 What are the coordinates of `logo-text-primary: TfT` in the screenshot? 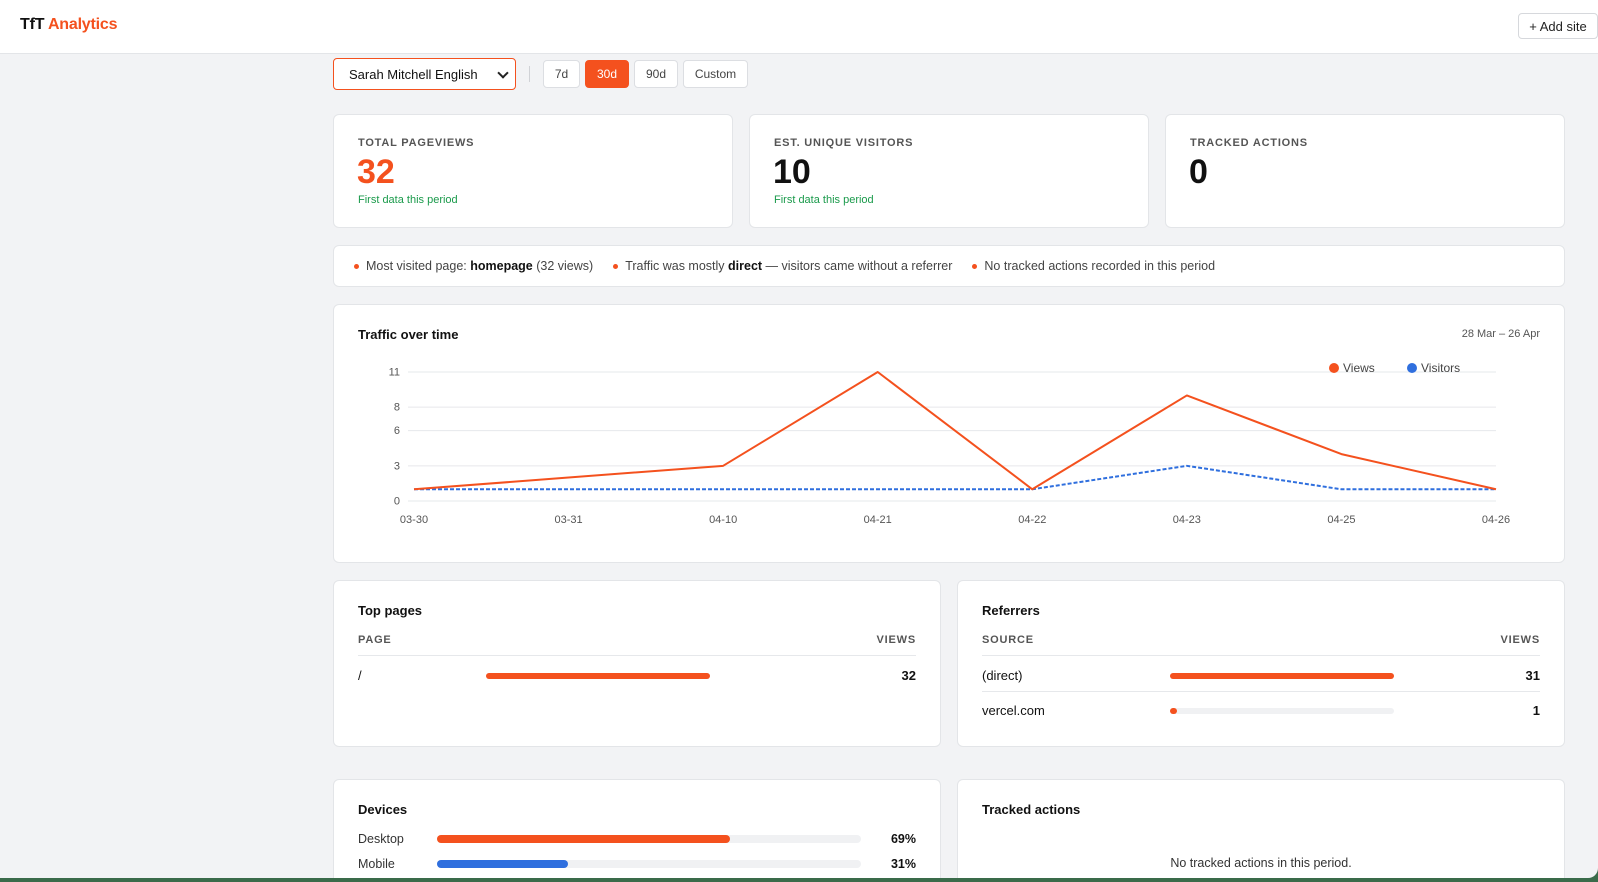 It's located at (32, 24).